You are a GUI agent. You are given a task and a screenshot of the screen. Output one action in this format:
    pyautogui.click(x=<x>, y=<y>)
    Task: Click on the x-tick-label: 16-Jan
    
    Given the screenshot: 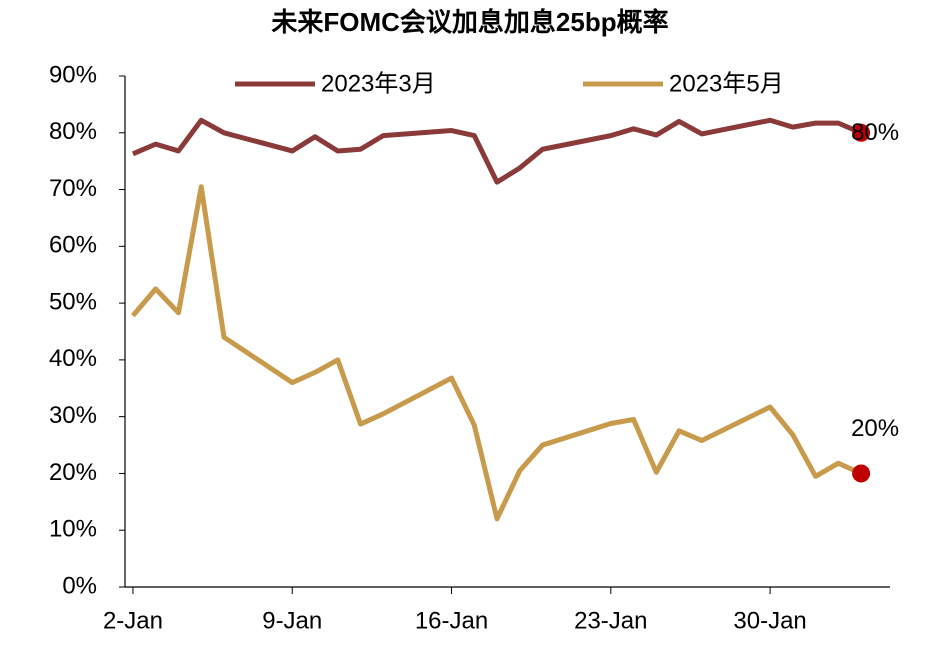 What is the action you would take?
    pyautogui.click(x=451, y=620)
    